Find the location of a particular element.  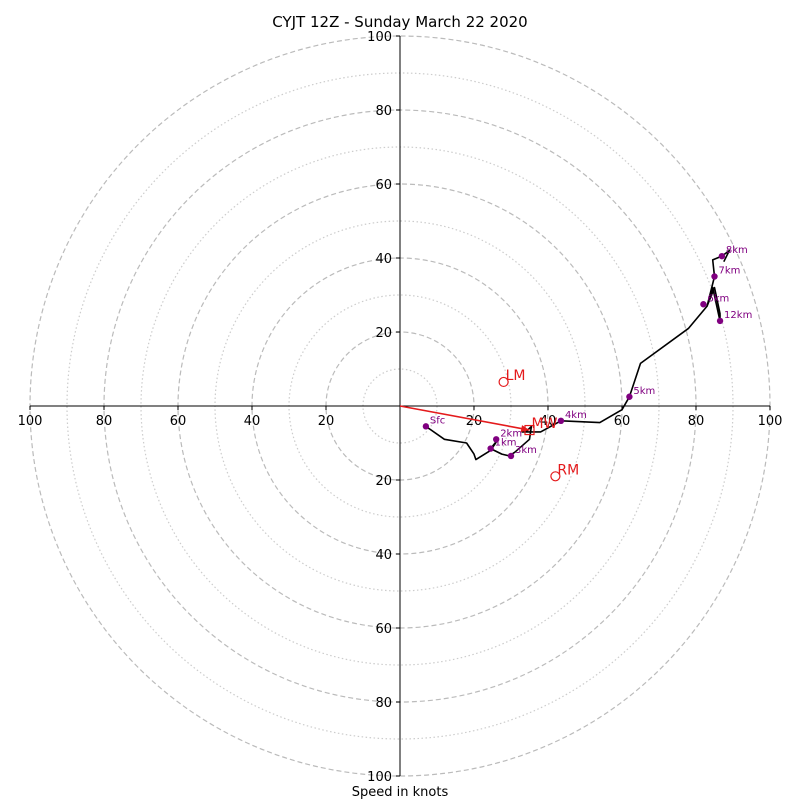

height-point-3km is located at coordinates (511, 456).